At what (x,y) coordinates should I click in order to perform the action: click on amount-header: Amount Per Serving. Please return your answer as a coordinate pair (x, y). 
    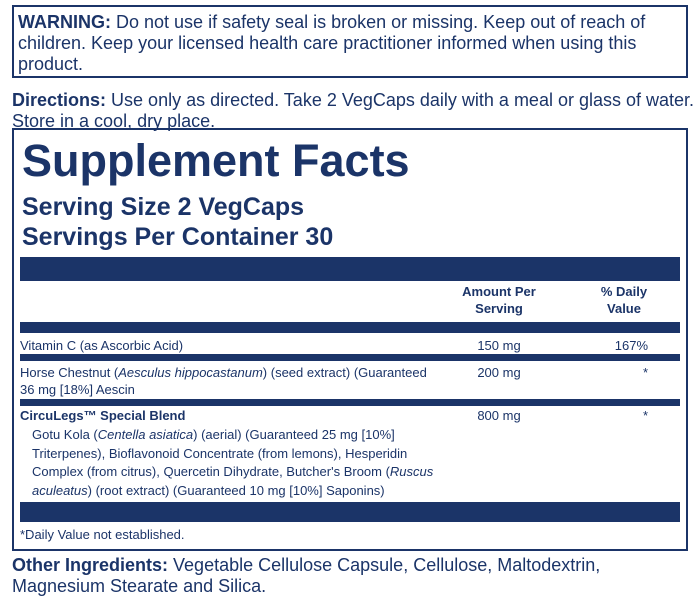
    Looking at the image, I should click on (499, 300).